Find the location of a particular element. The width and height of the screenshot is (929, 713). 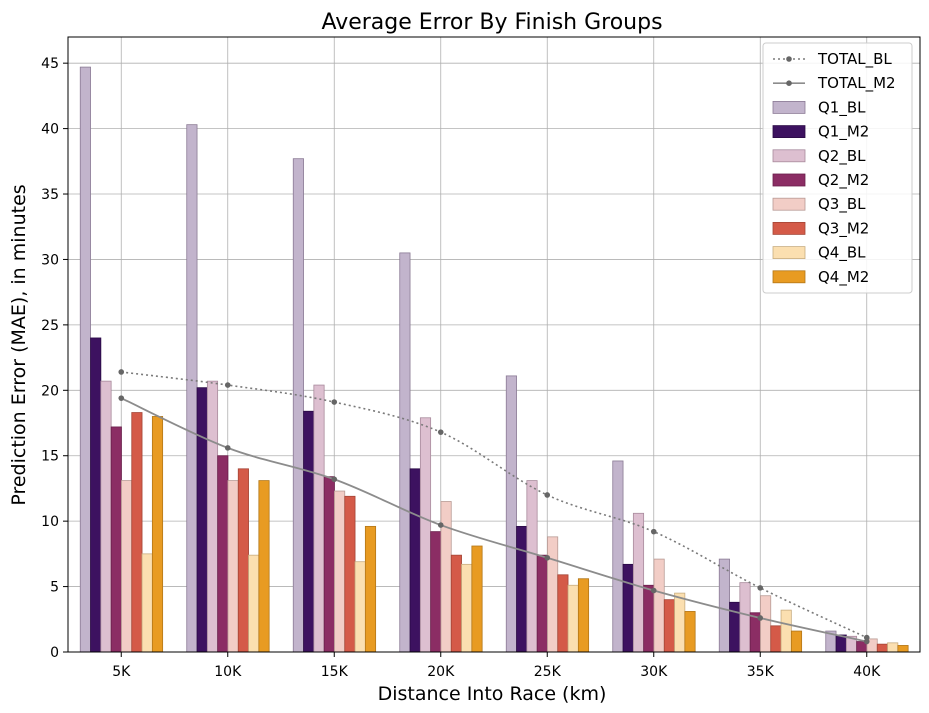

x-tick-label: 15K is located at coordinates (335, 672).